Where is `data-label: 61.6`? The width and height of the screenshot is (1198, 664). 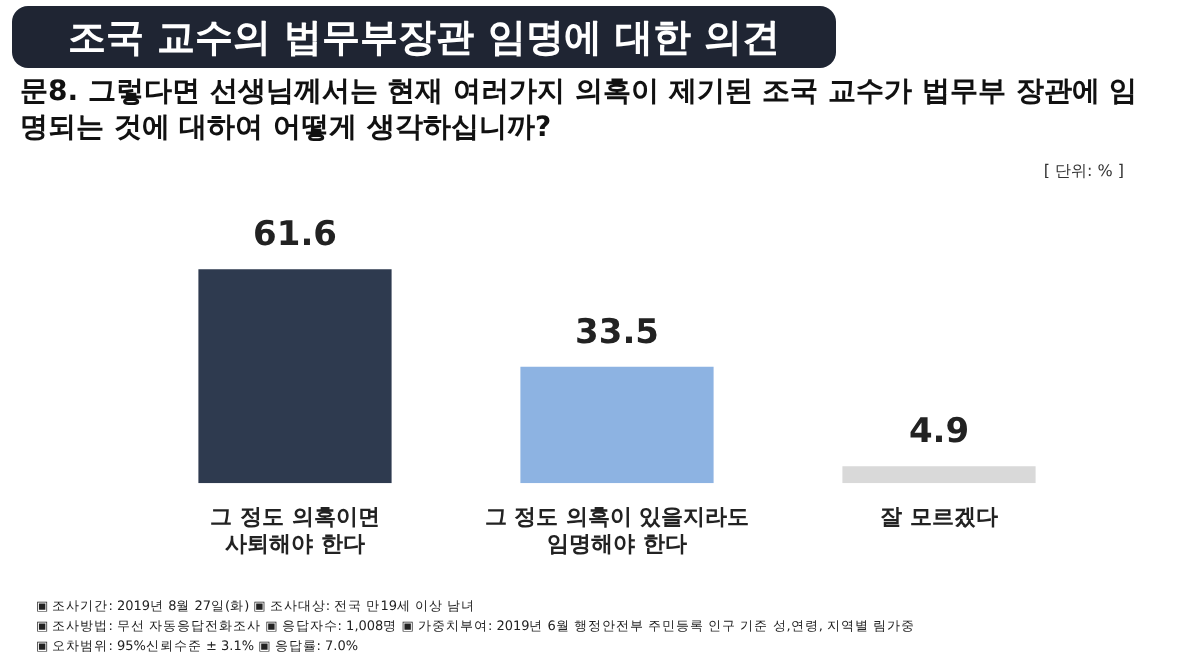
data-label: 61.6 is located at coordinates (295, 235).